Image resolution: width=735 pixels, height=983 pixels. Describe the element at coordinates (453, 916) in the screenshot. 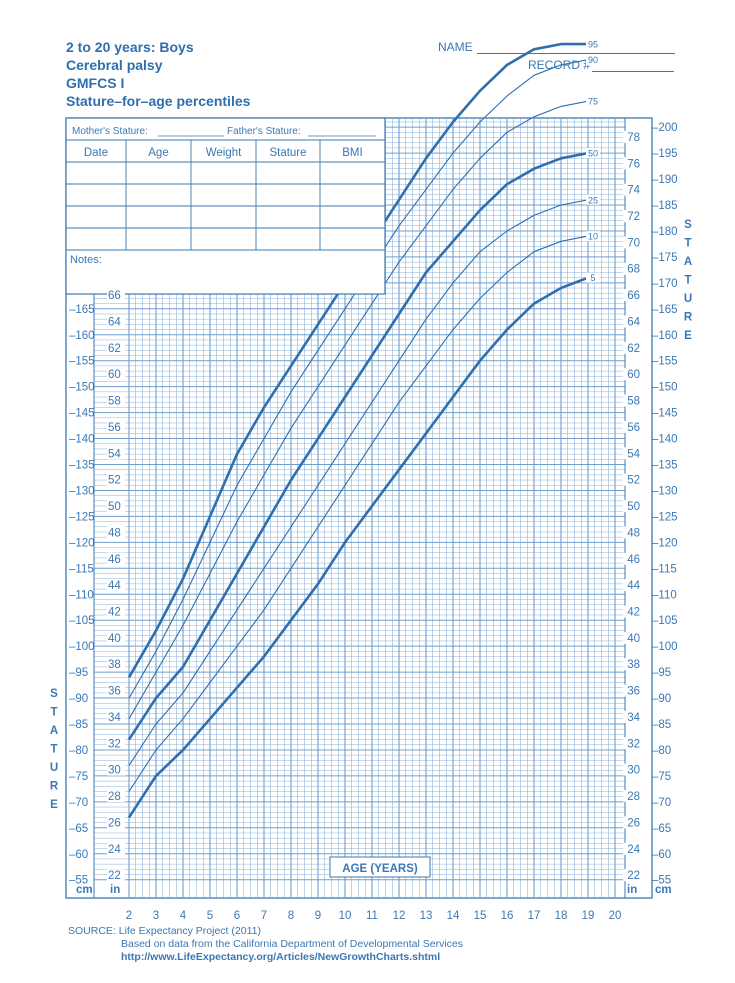

I see `tick-label-age: 14` at that location.